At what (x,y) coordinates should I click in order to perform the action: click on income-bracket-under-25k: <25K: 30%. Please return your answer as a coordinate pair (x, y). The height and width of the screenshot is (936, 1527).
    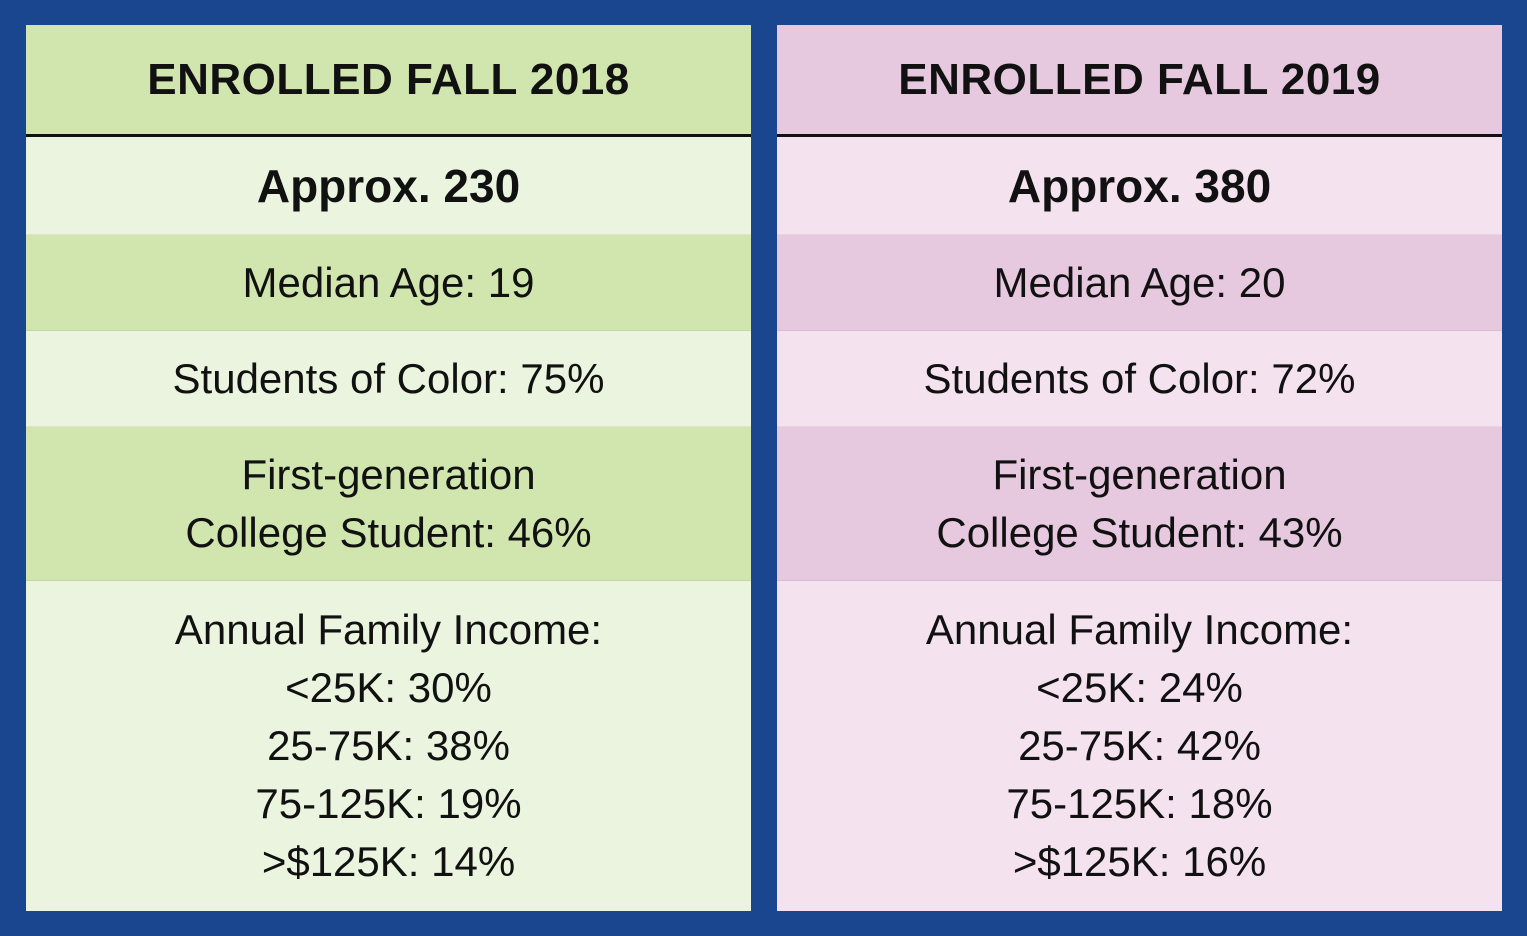
    Looking at the image, I should click on (388, 687).